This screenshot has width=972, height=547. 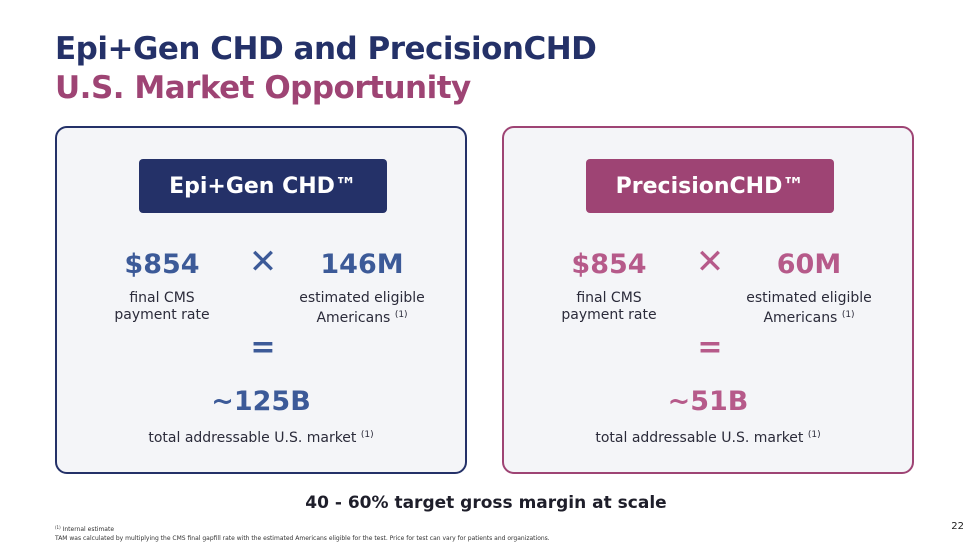 I want to click on footnote-1: (1) Internal estimate, so click(x=84, y=529).